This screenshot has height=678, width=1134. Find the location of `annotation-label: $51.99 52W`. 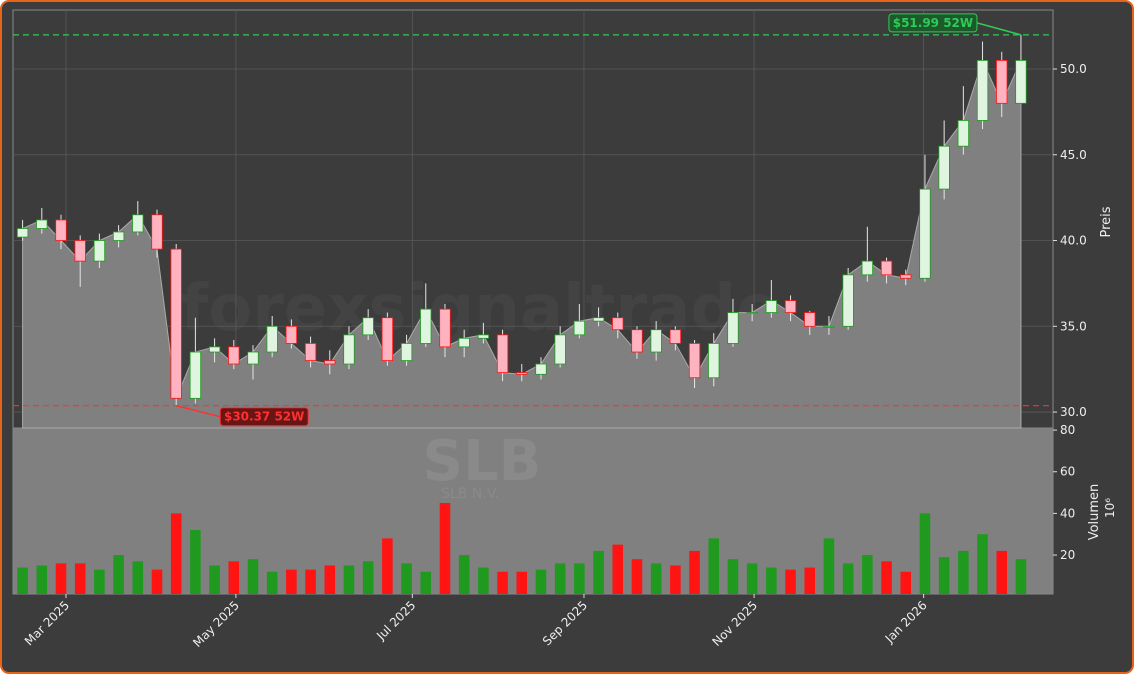

annotation-label: $51.99 52W is located at coordinates (933, 23).